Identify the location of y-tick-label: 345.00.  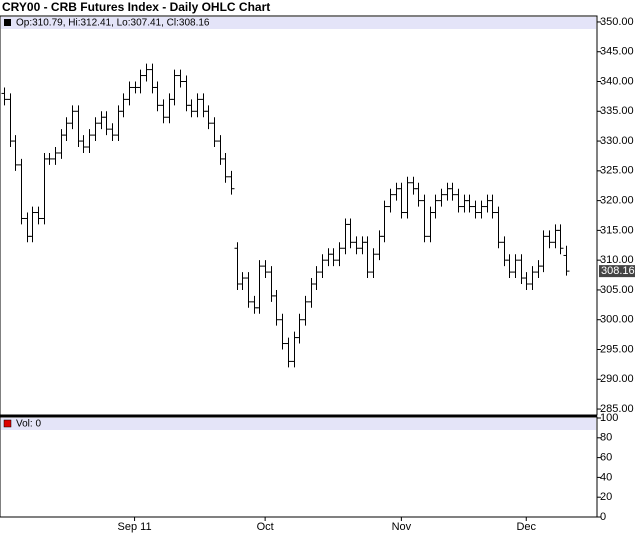
(617, 52).